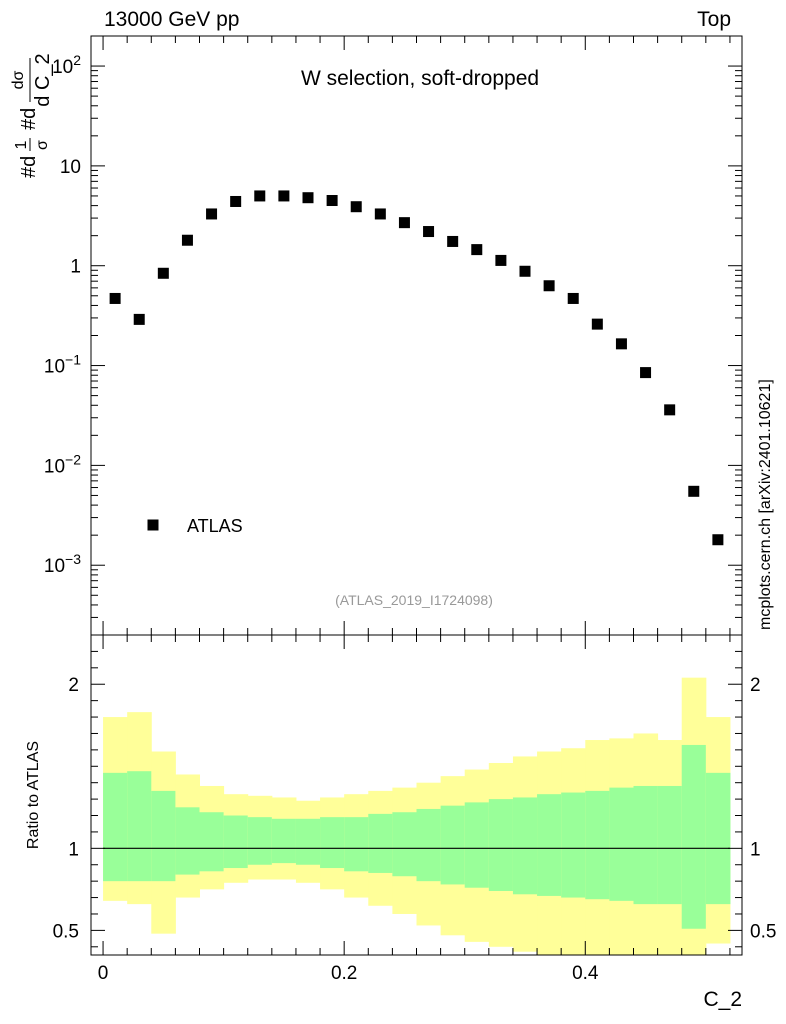  Describe the element at coordinates (70, 167) in the screenshot. I see `y-tick-label: 10` at that location.